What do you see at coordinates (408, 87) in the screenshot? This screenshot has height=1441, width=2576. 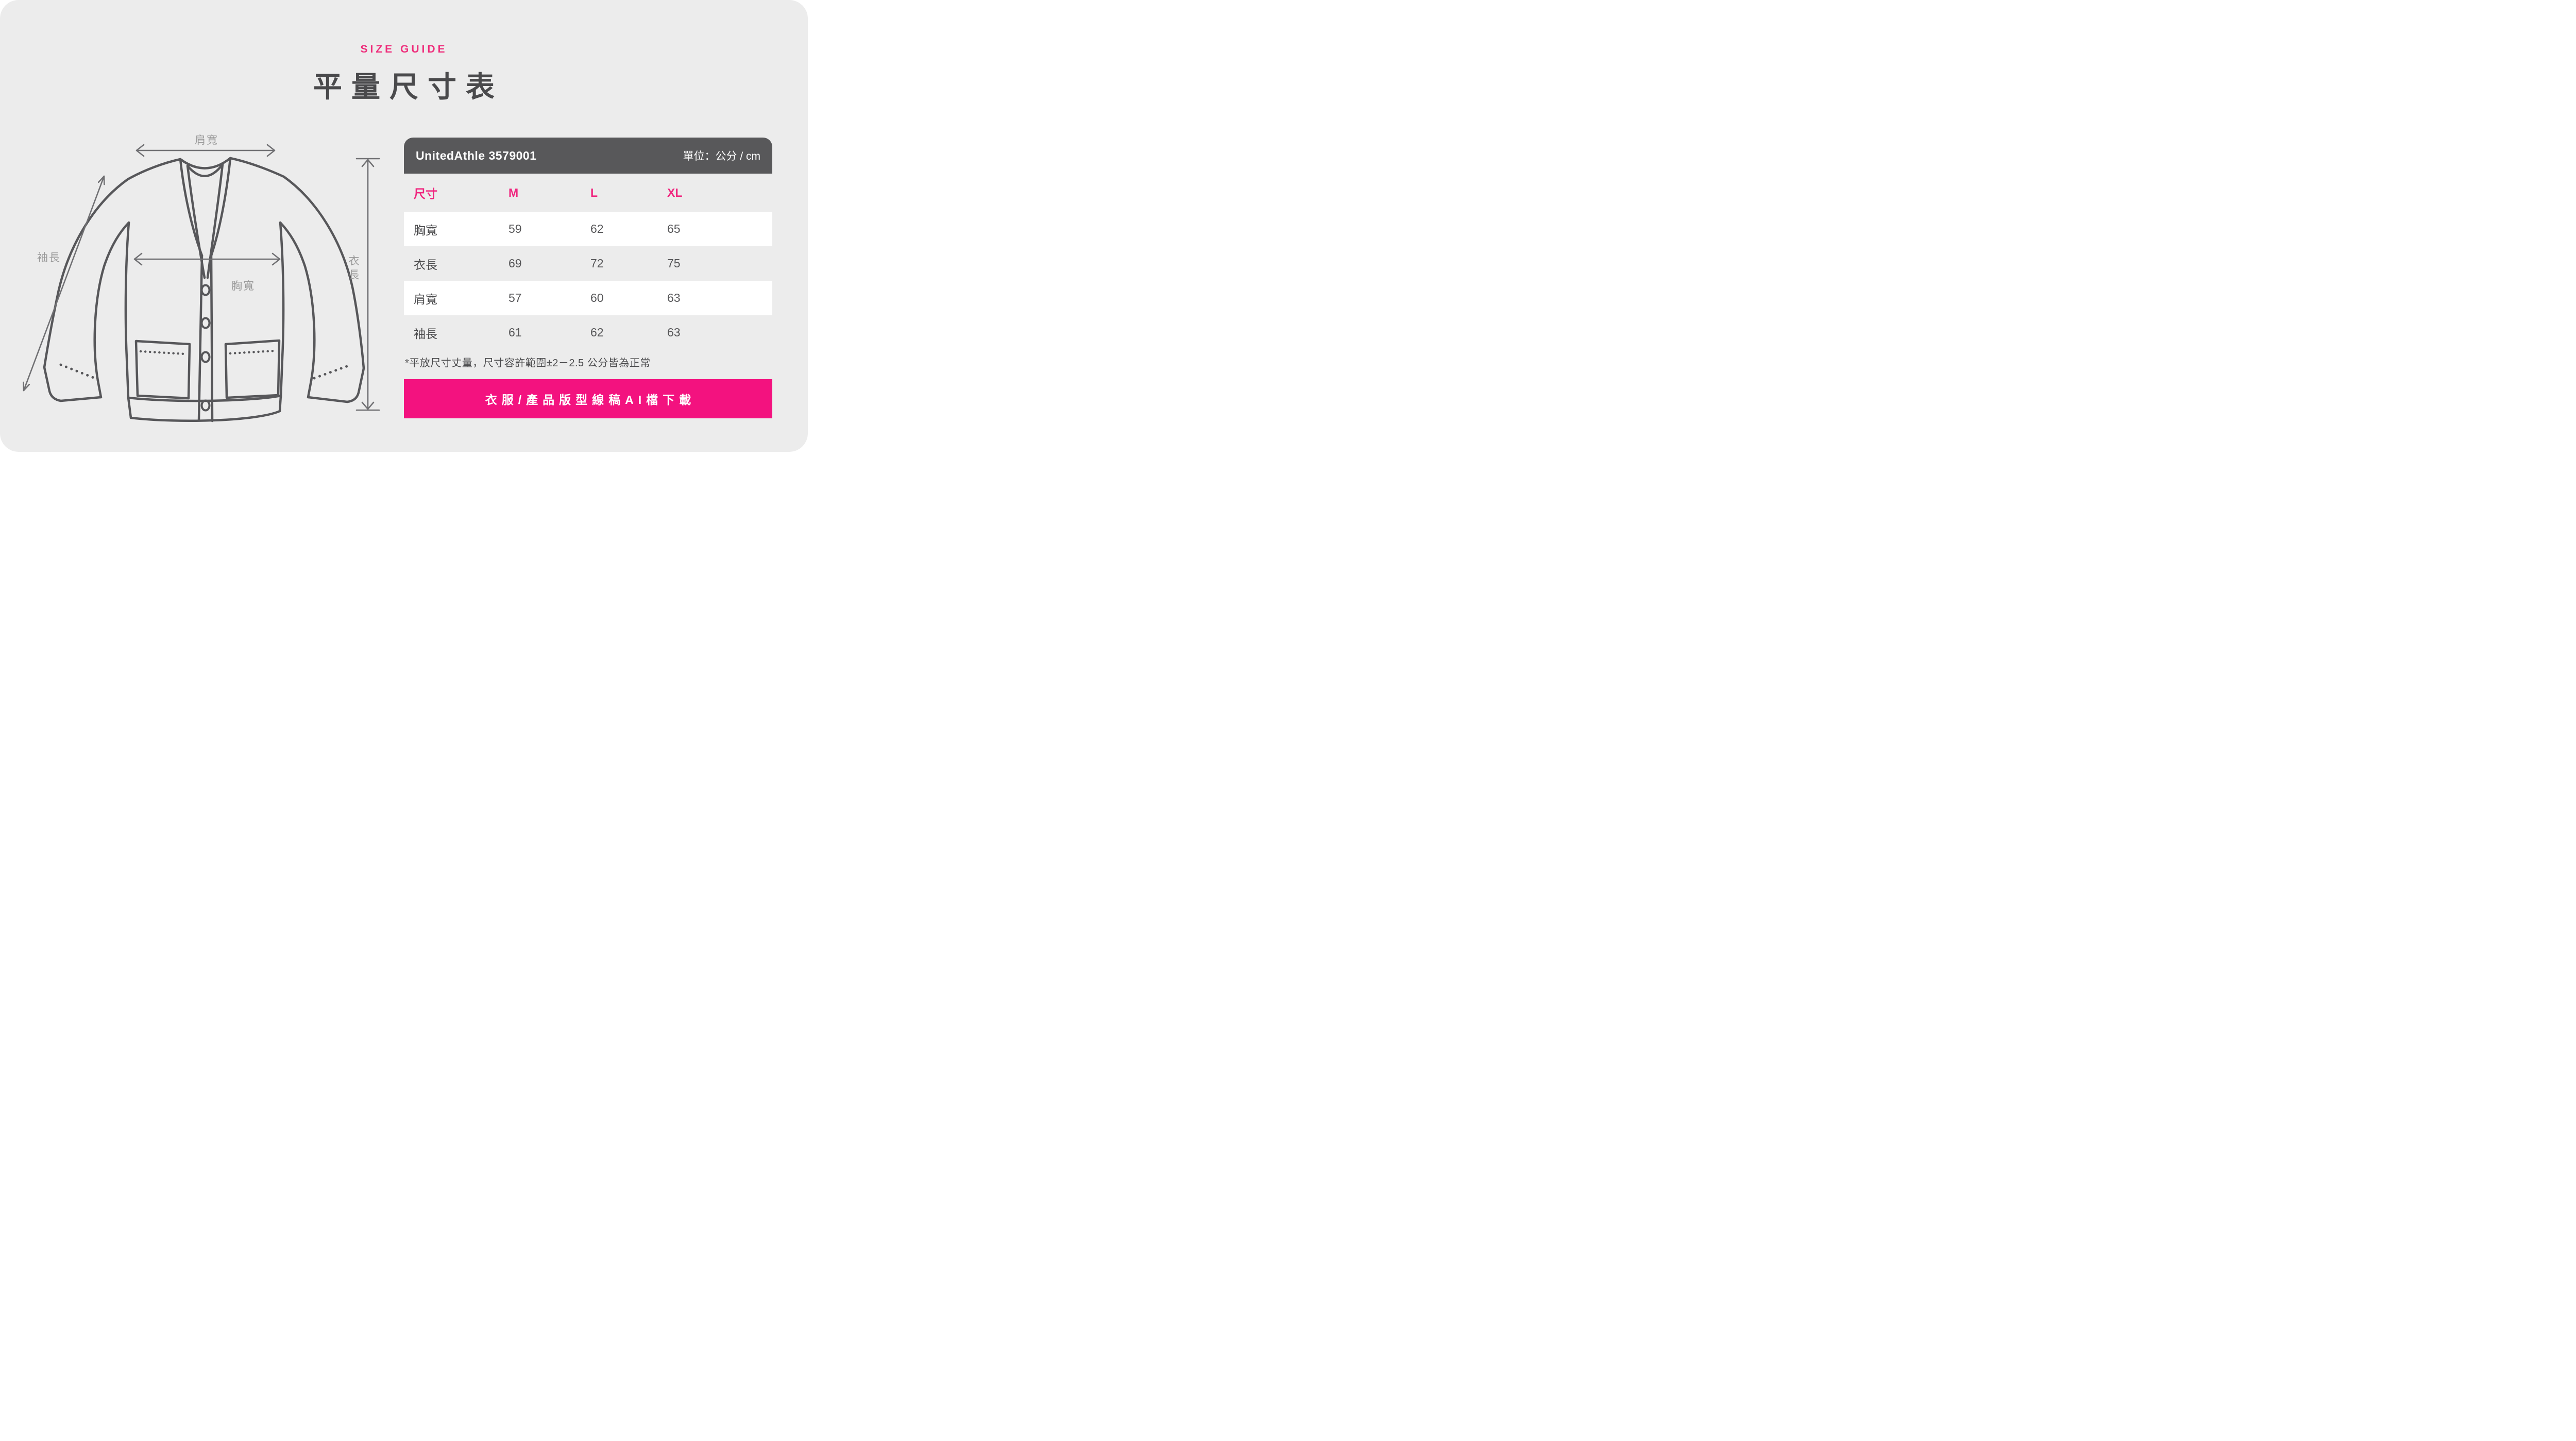 I see `page-title: 平量尺寸表` at bounding box center [408, 87].